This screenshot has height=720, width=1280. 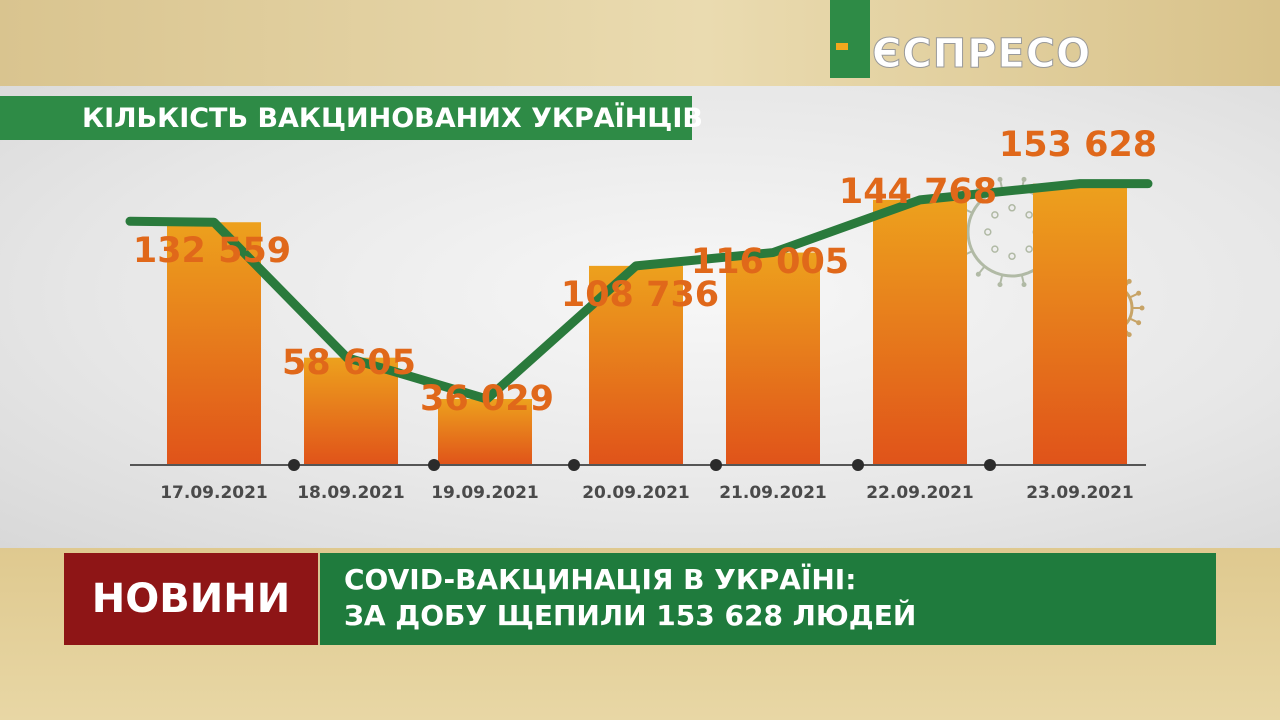 I want to click on chart-title-bar: КІЛЬКІСТЬ ВАКЦИНОВАНИХ УКРАЇНЦІВ, so click(x=351, y=118).